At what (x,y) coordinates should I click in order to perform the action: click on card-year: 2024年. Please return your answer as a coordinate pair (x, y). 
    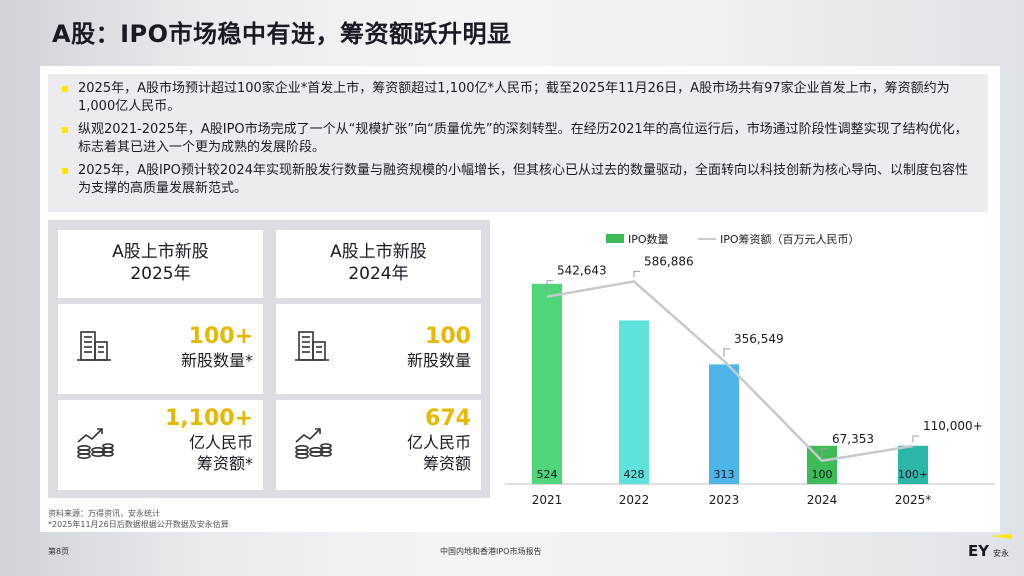
    Looking at the image, I should click on (378, 274).